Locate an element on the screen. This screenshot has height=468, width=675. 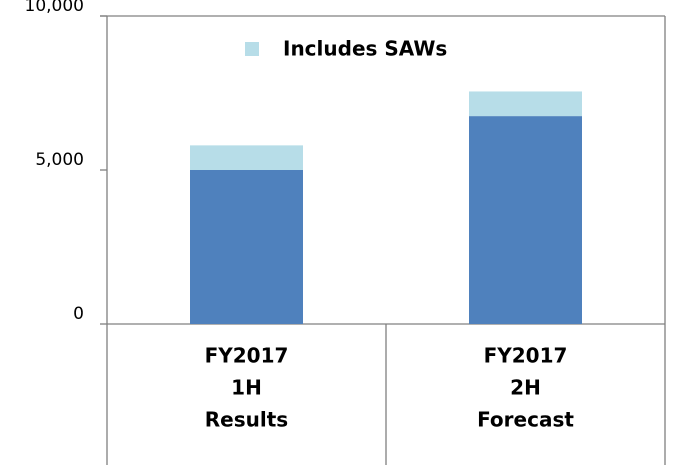
legend-swatch is located at coordinates (252, 49).